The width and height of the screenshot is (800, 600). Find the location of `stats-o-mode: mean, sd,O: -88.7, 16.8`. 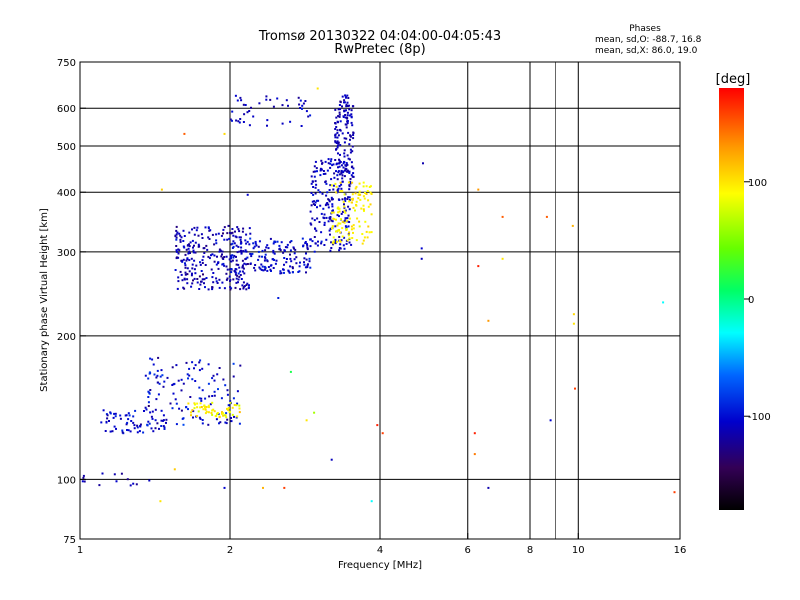

stats-o-mode: mean, sd,O: -88.7, 16.8 is located at coordinates (648, 40).